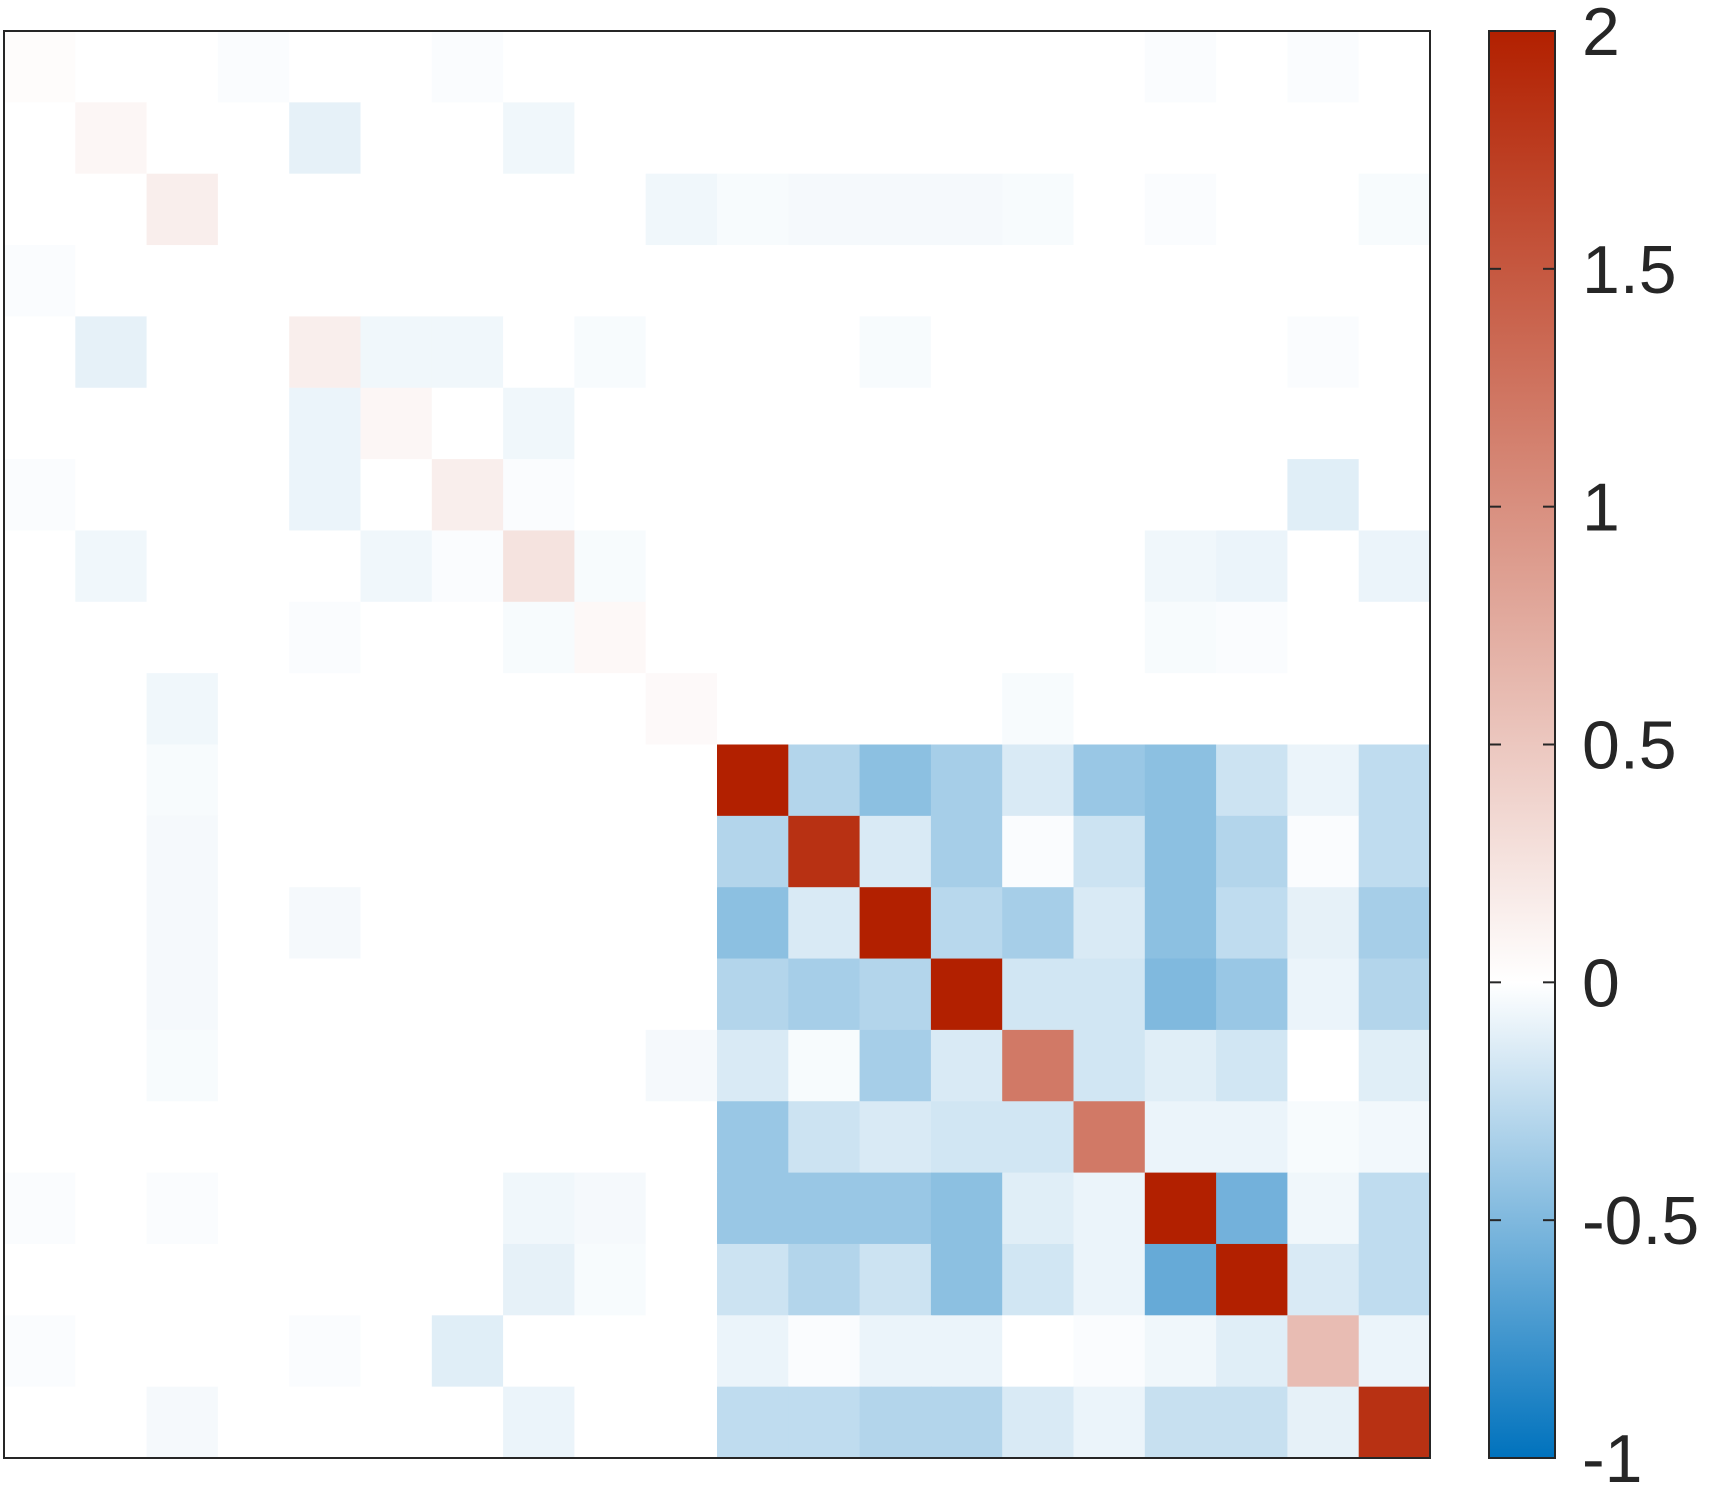 The width and height of the screenshot is (1727, 1491). I want to click on heatmap-cell-r10-c16, so click(1180, 780).